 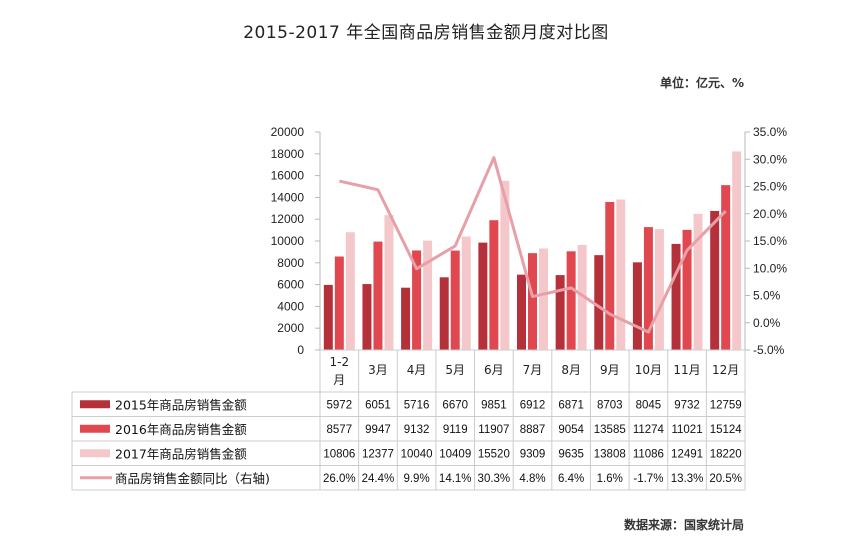 What do you see at coordinates (288, 154) in the screenshot?
I see `left-axis-tick-label: 18000` at bounding box center [288, 154].